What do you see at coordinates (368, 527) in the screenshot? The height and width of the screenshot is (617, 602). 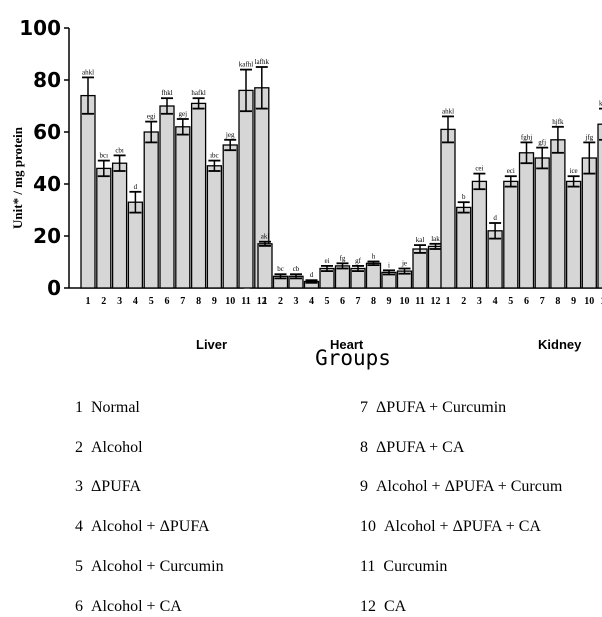 I see `legend-number: 10` at bounding box center [368, 527].